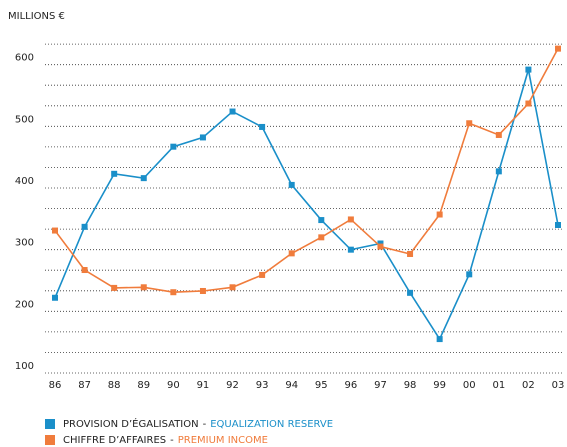 The height and width of the screenshot is (447, 567). I want to click on x-tick-label: 91, so click(203, 385).